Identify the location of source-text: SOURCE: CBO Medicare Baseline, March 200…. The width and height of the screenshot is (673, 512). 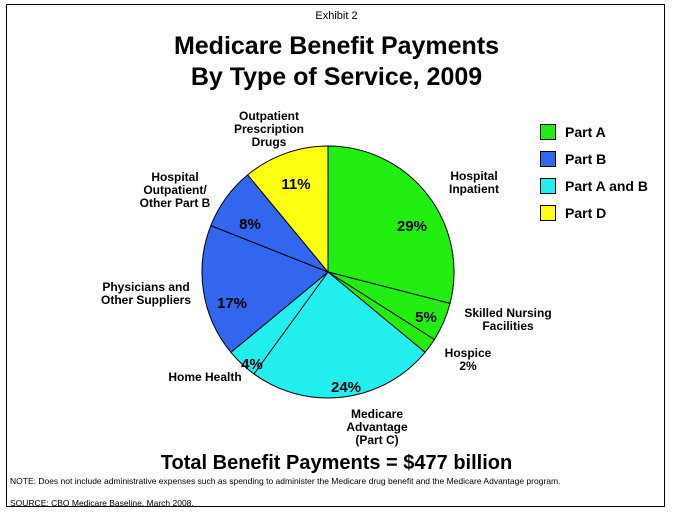
(102, 503).